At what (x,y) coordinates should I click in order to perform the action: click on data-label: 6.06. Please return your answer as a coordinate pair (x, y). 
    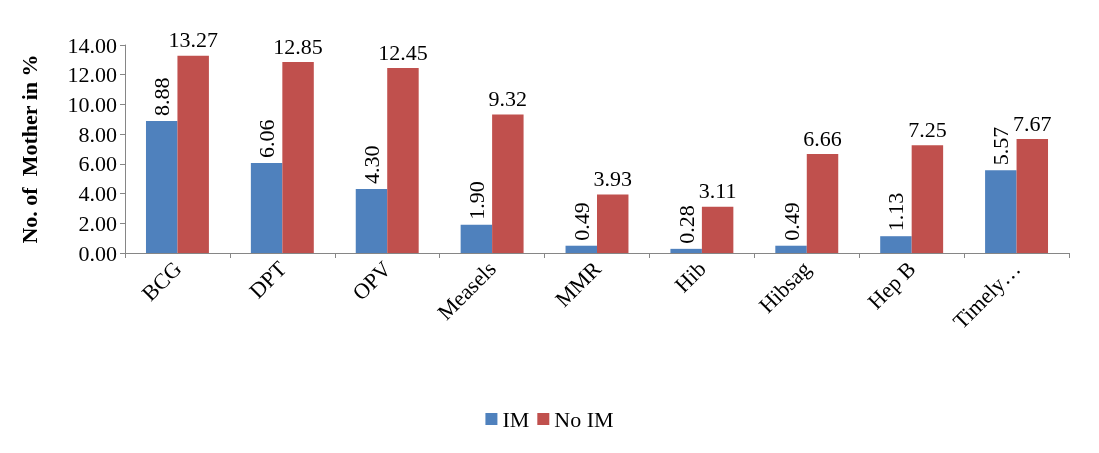
    Looking at the image, I should click on (267, 138).